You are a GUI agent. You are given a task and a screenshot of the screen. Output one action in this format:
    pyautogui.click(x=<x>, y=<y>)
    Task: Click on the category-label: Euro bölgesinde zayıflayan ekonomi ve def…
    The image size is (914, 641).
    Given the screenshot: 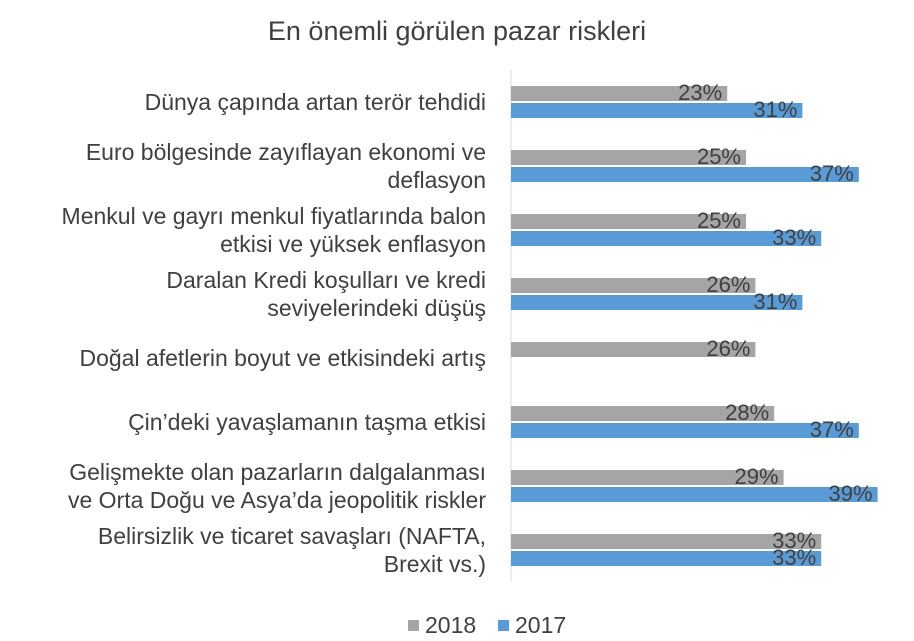 What is the action you would take?
    pyautogui.click(x=286, y=166)
    